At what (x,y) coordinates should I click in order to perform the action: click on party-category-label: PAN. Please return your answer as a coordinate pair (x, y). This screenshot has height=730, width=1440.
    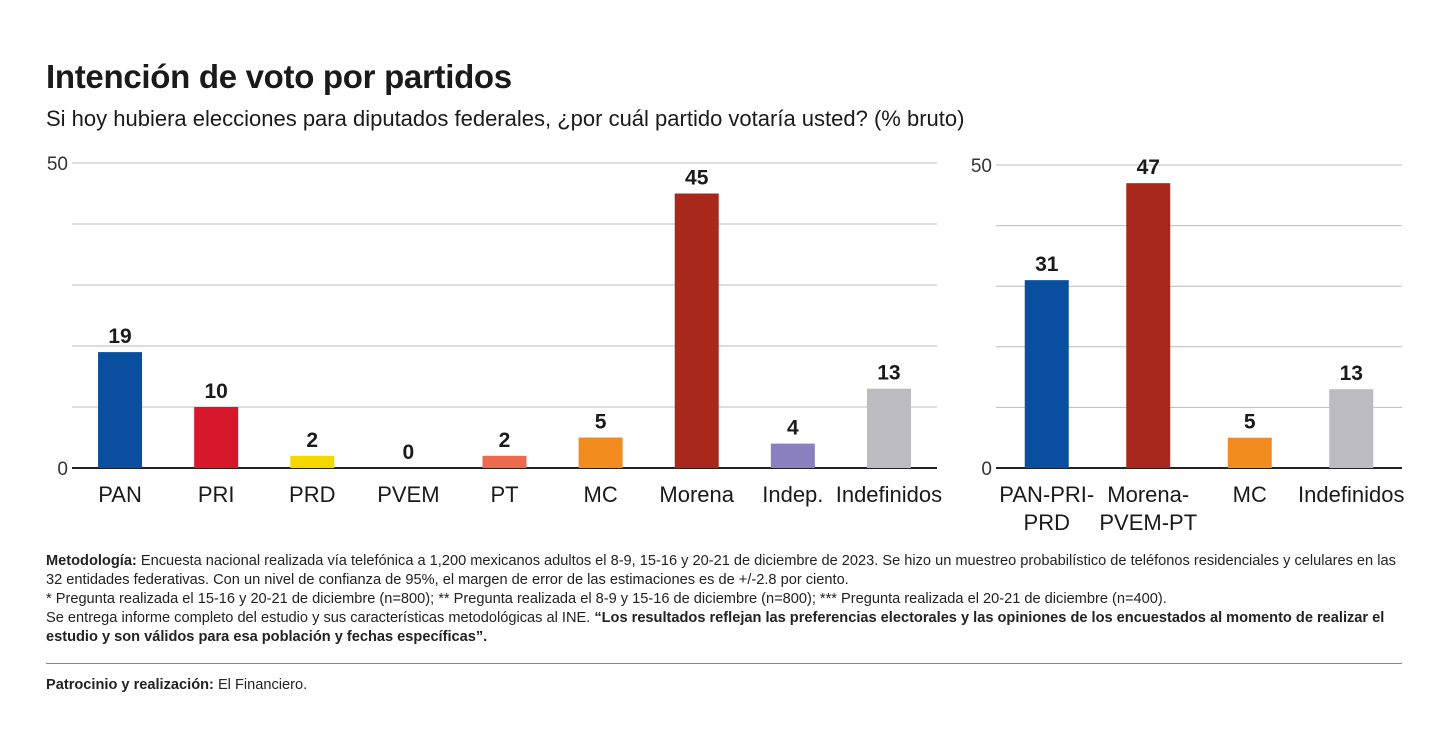
    Looking at the image, I should click on (120, 494).